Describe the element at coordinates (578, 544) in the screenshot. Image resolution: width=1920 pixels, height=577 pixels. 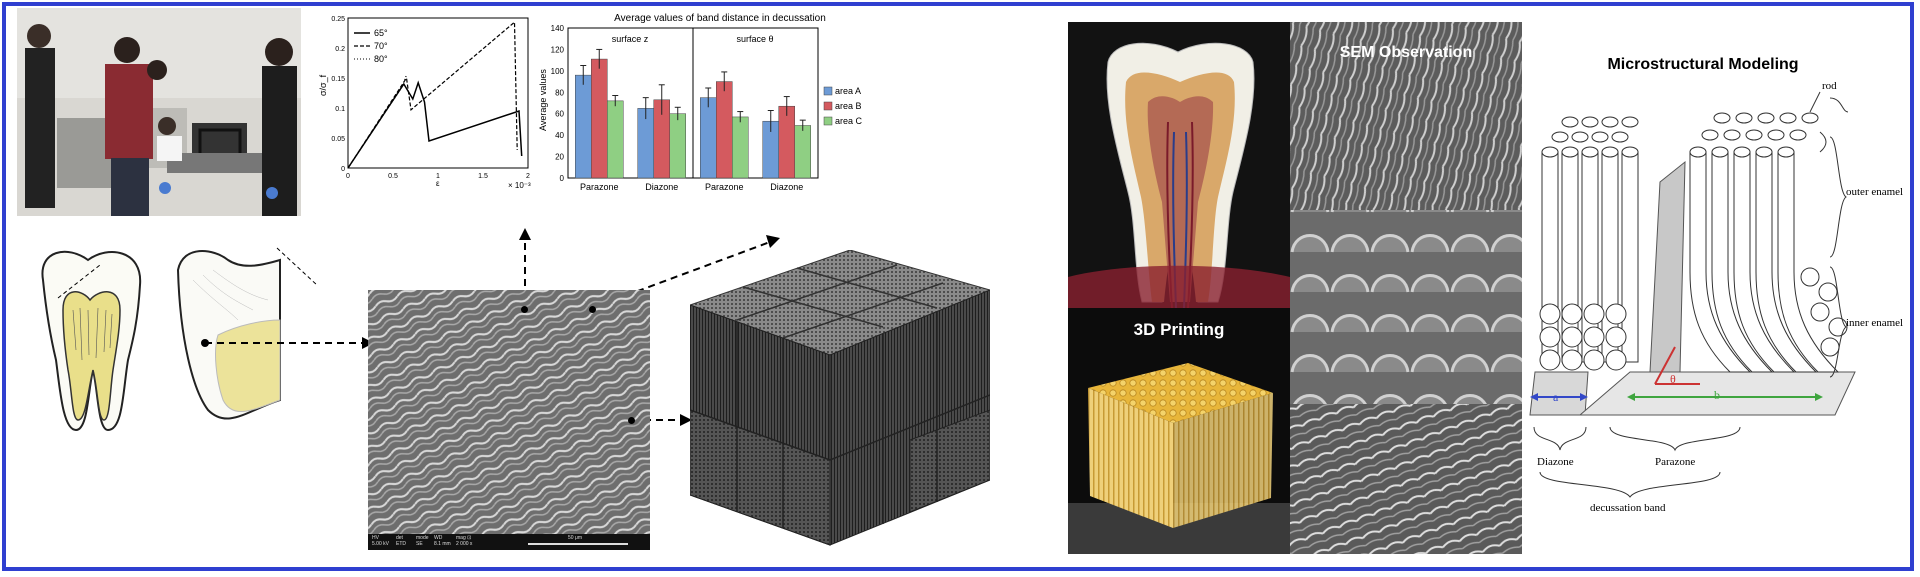
I see `sem-scale-bar` at that location.